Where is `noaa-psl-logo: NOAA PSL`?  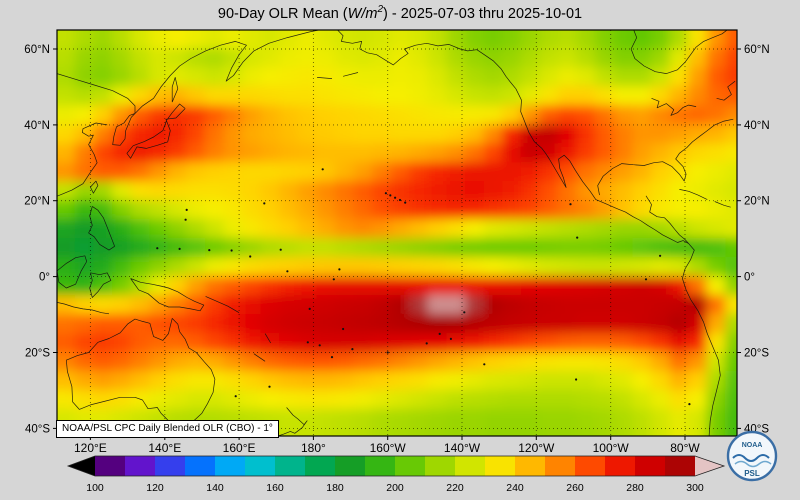
noaa-psl-logo: NOAA PSL is located at coordinates (752, 456).